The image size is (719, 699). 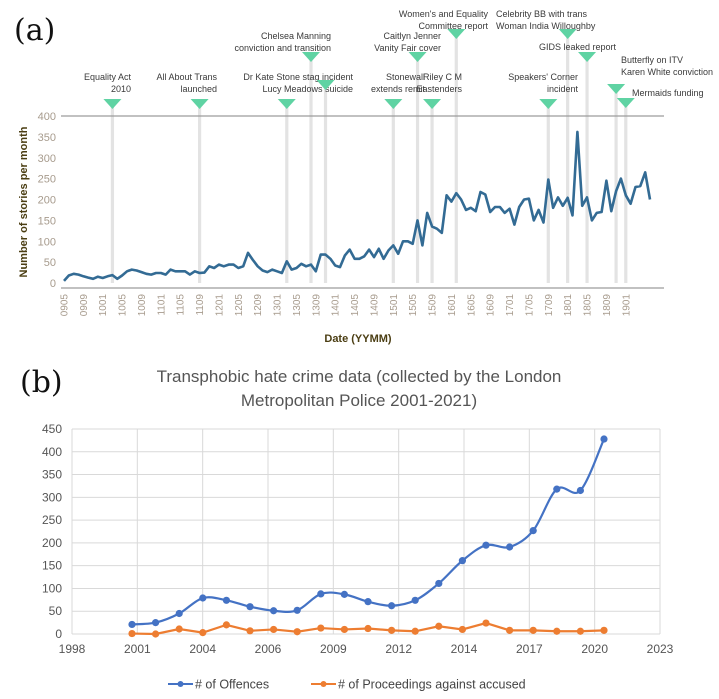 I want to click on y-tick-label: 150, so click(x=47, y=221).